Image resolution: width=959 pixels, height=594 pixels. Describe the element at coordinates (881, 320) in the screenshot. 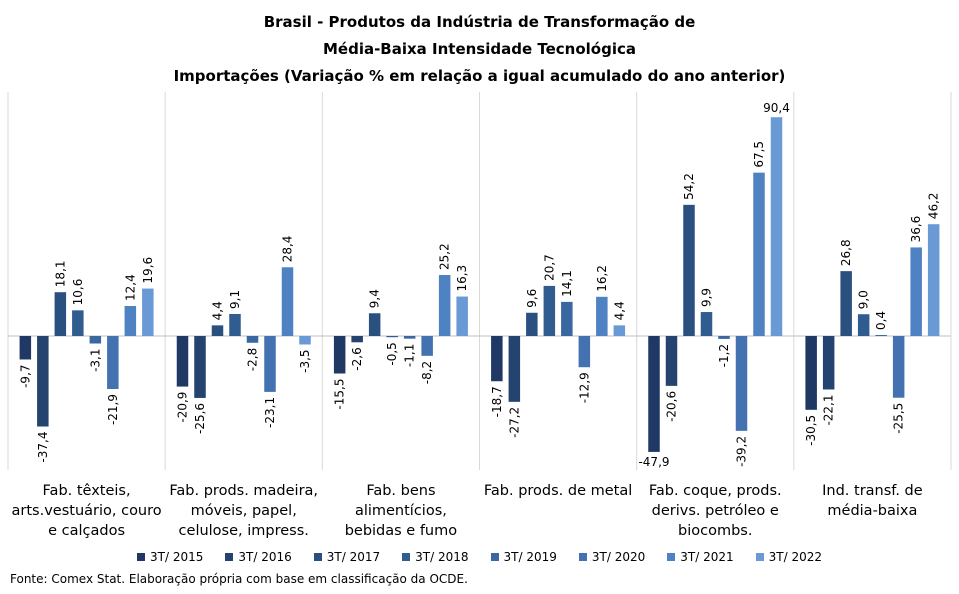

I see `data-label: 0,4` at that location.